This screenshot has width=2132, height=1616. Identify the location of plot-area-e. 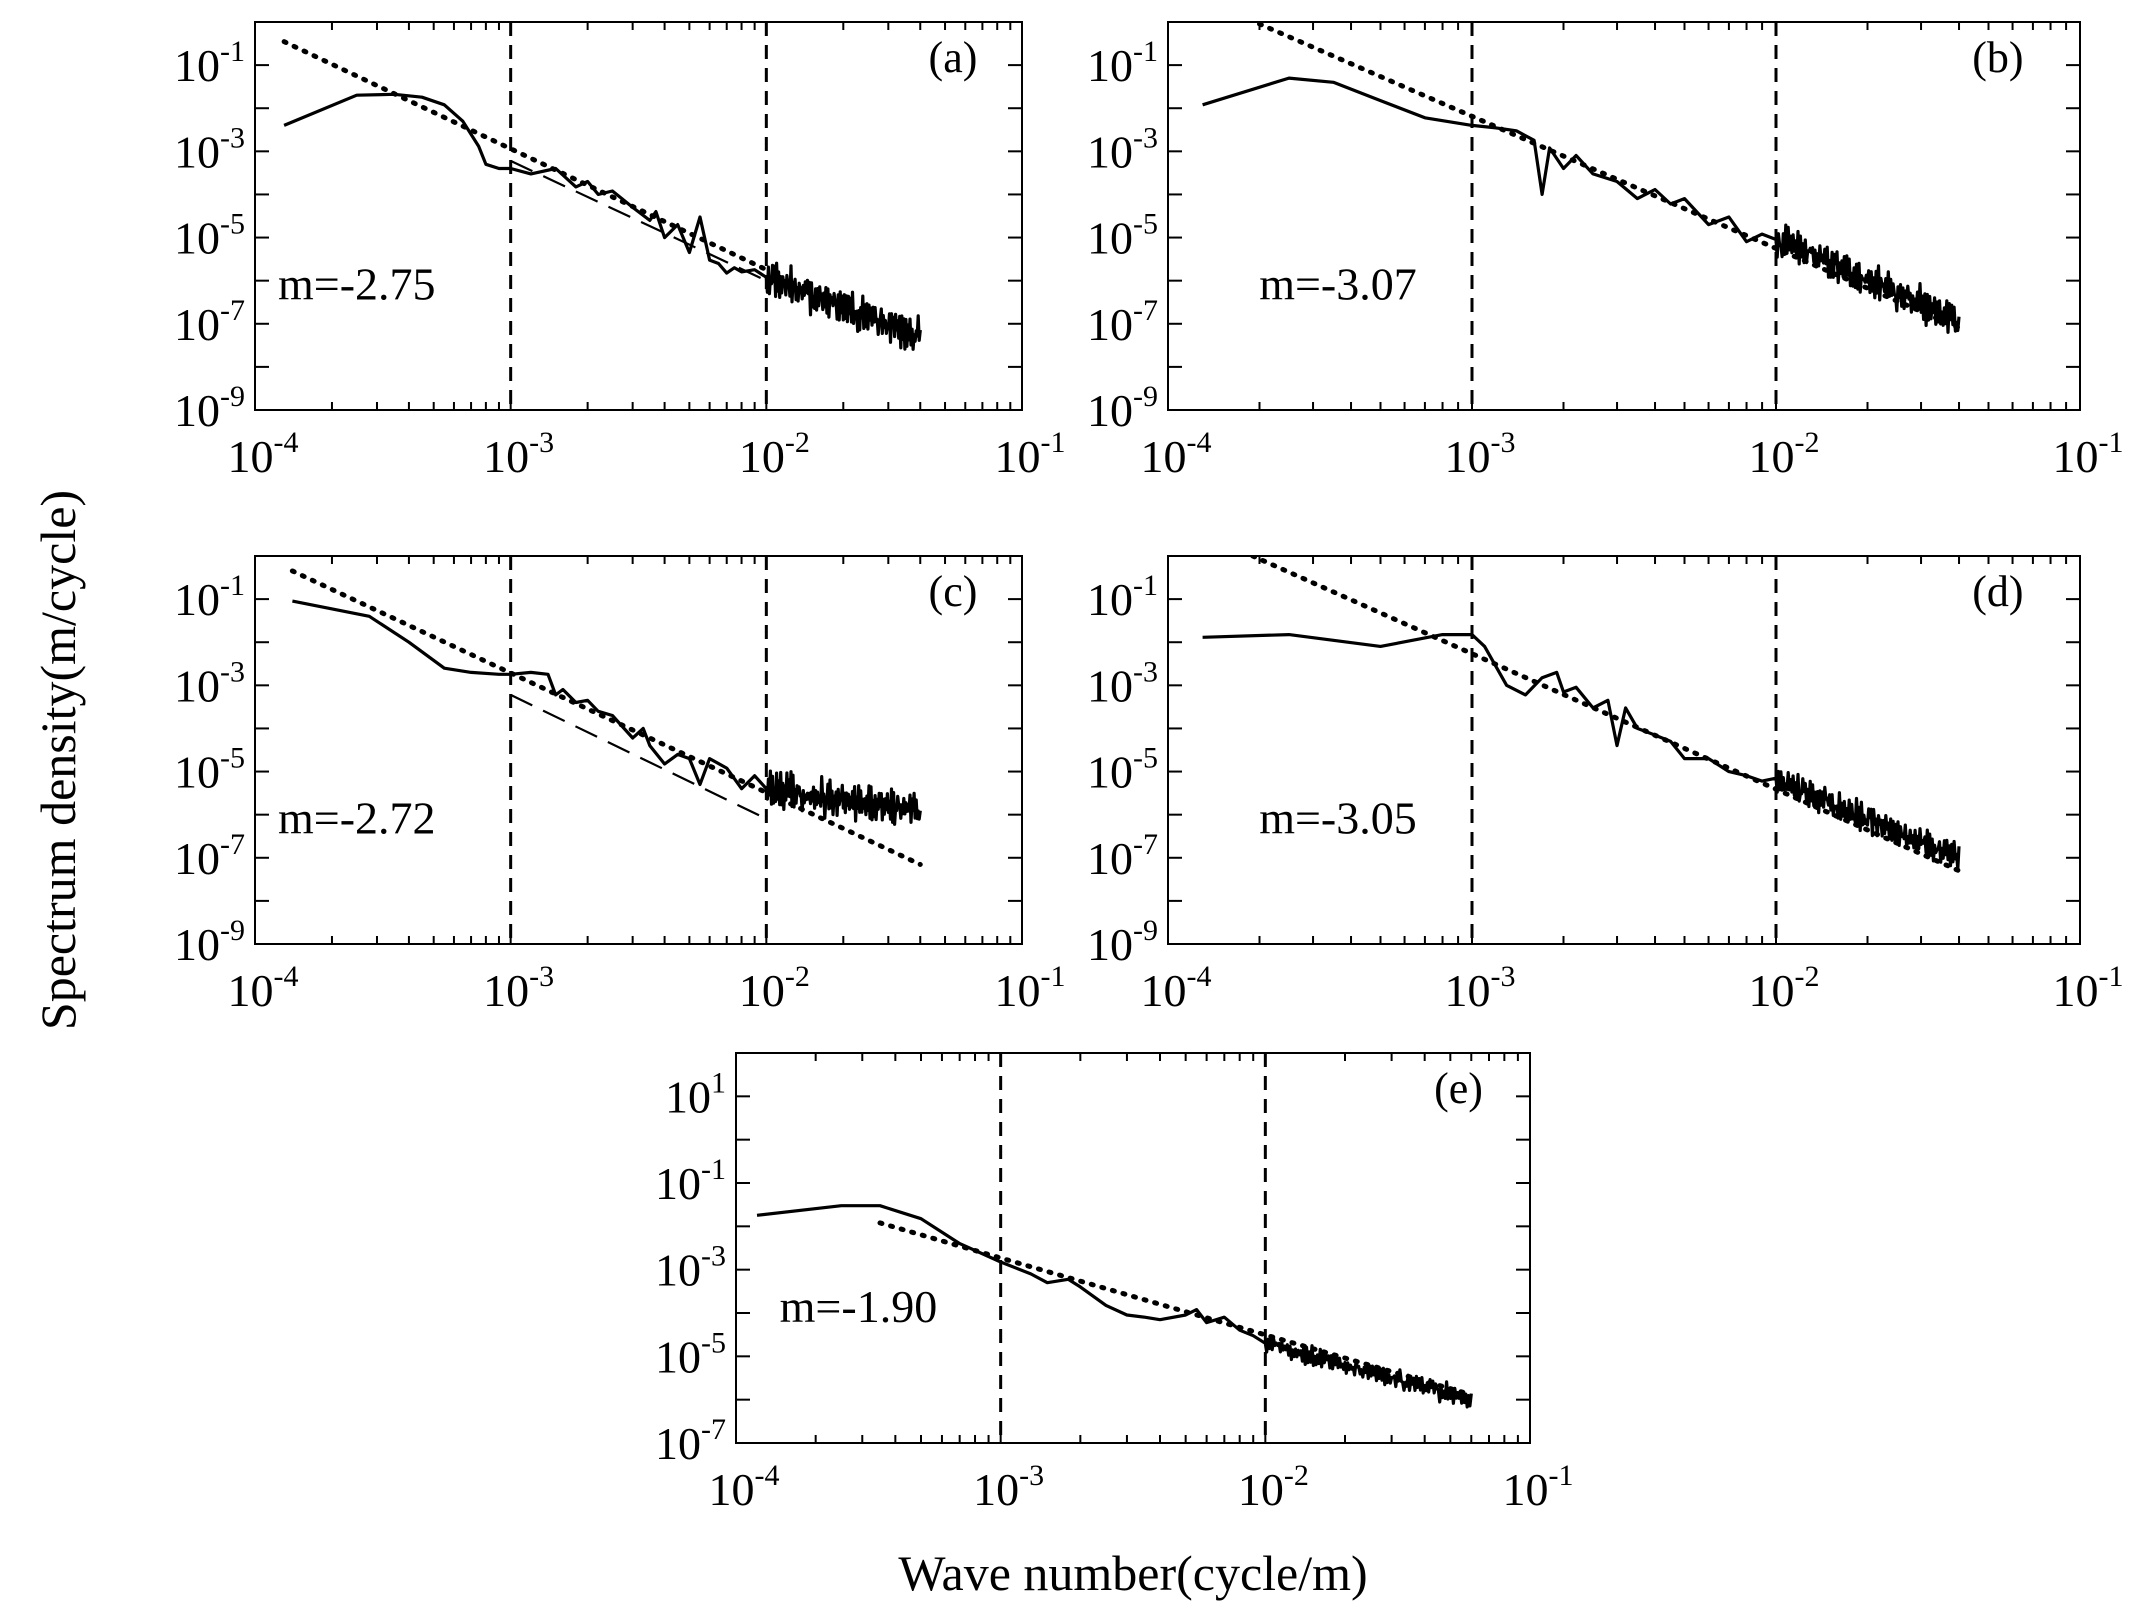
(1115, 1248).